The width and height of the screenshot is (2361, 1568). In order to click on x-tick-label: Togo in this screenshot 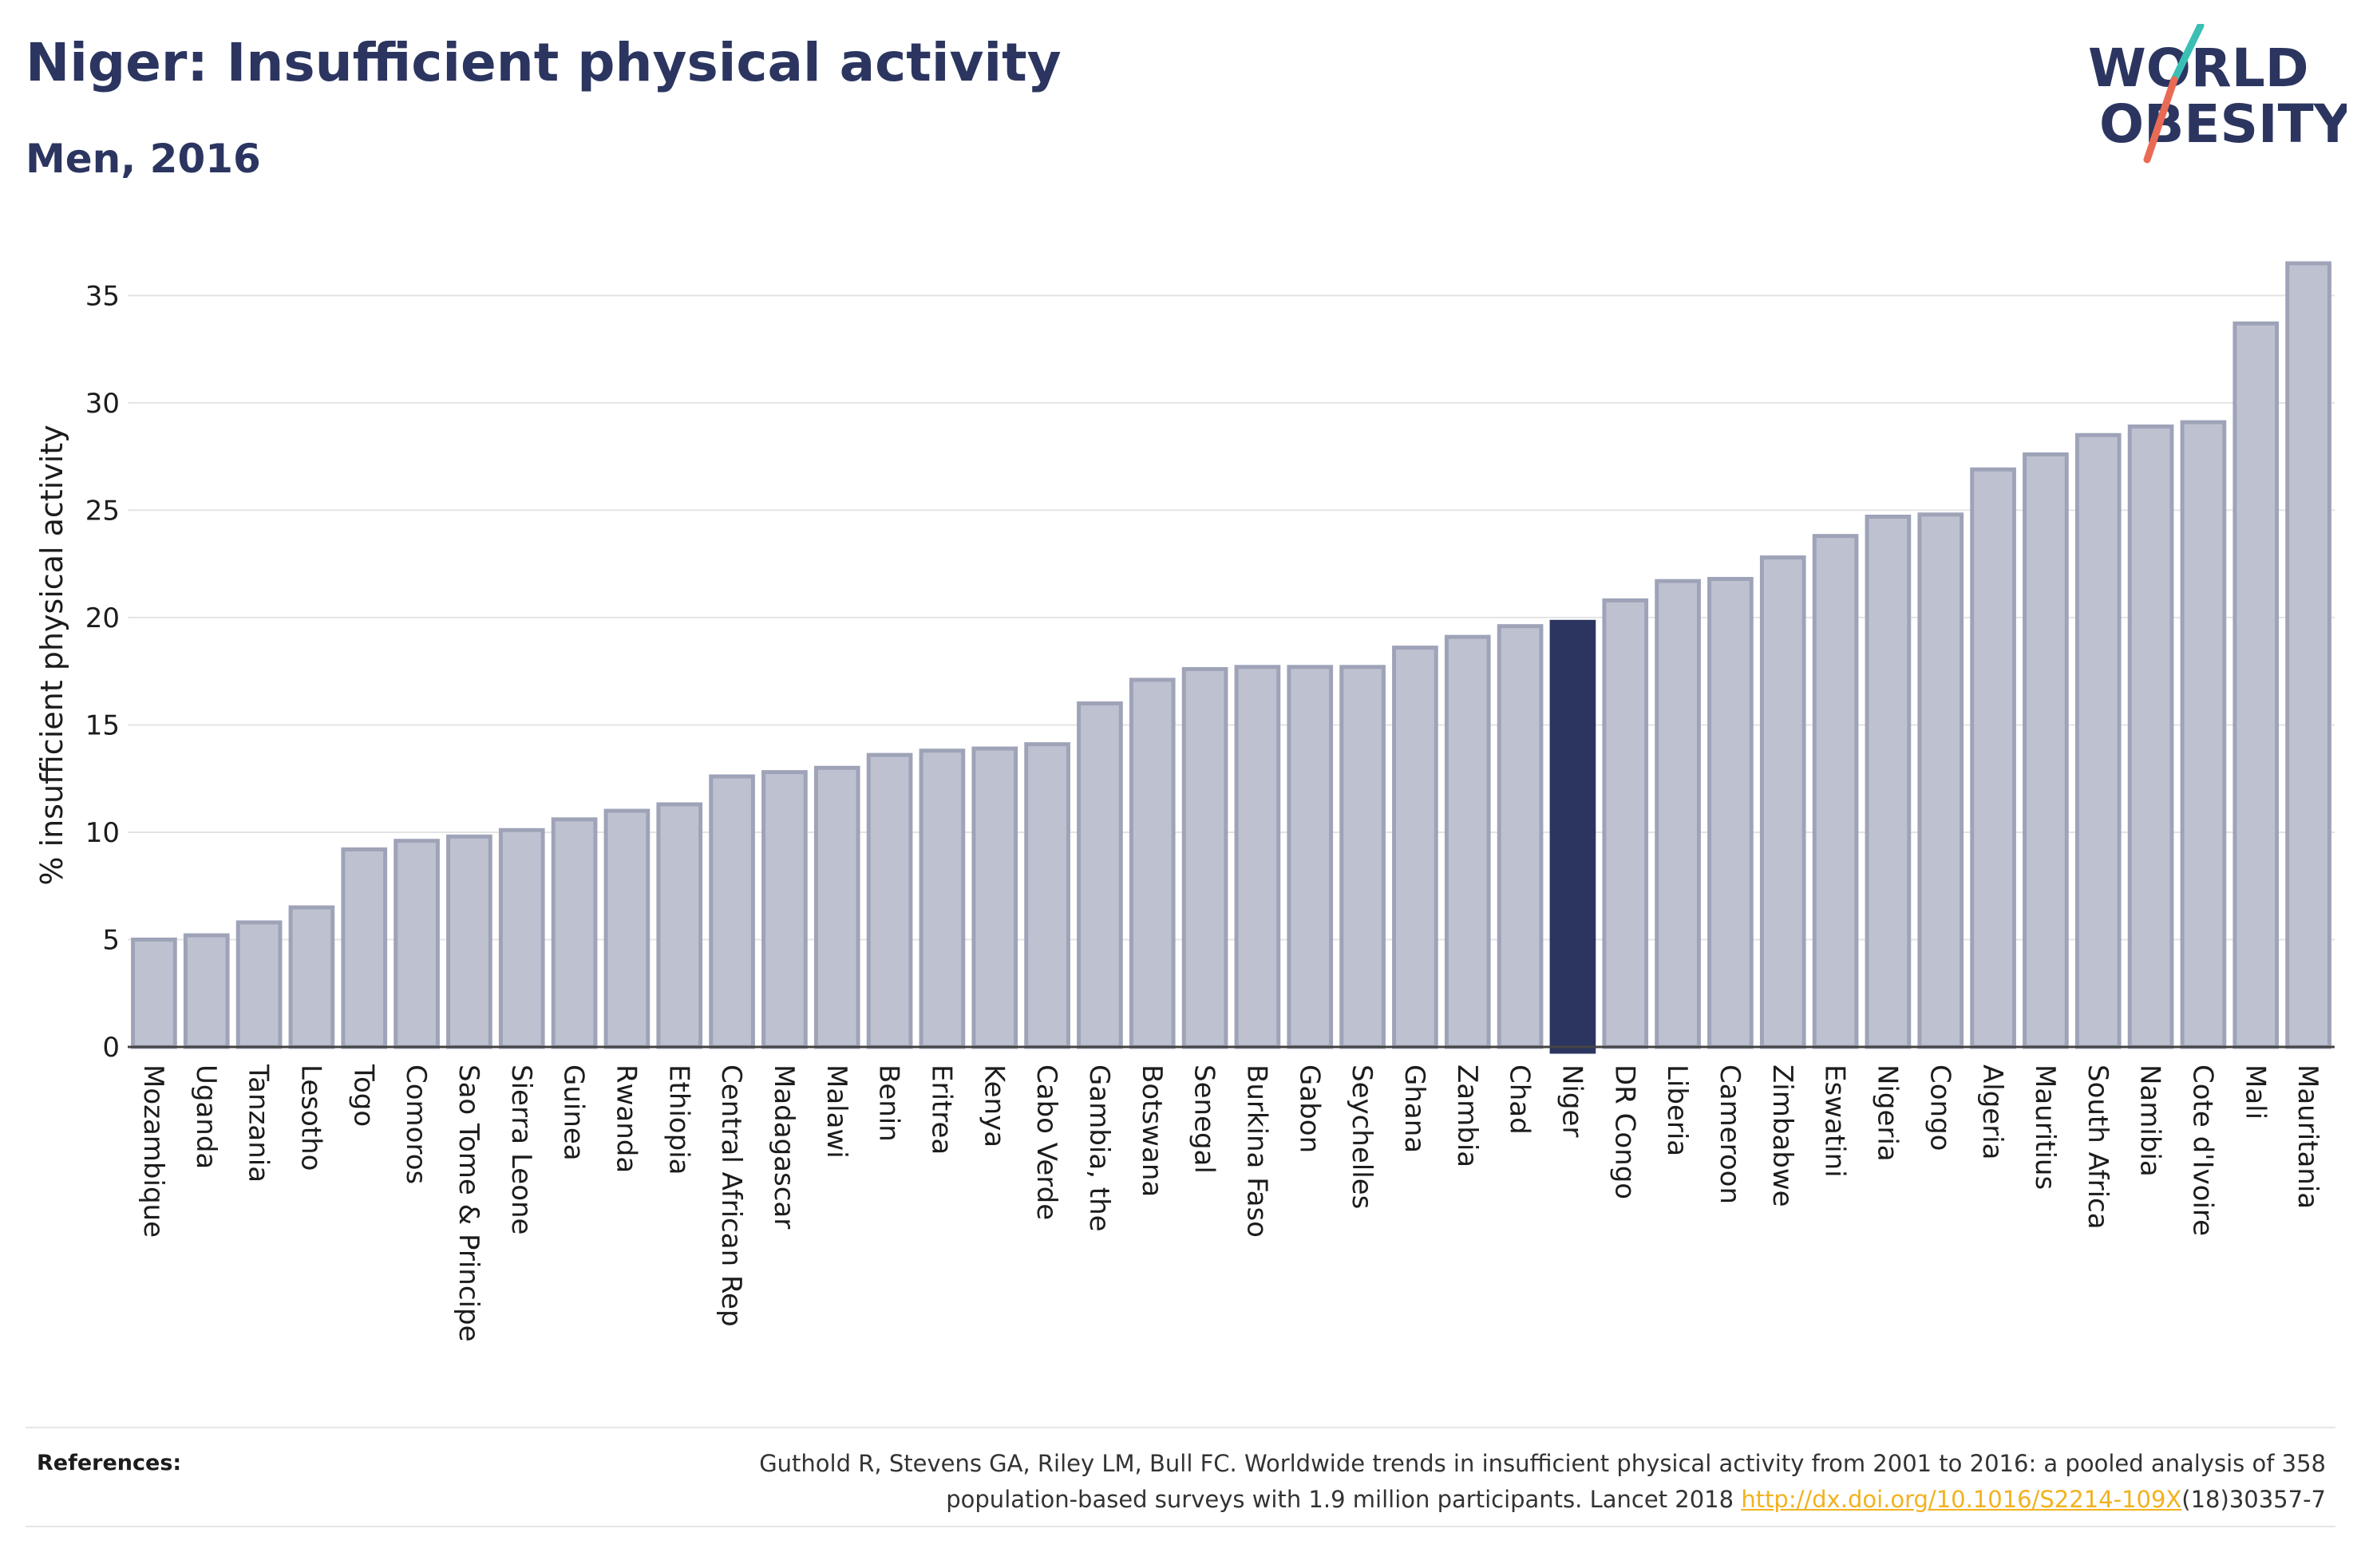, I will do `click(363, 1095)`.